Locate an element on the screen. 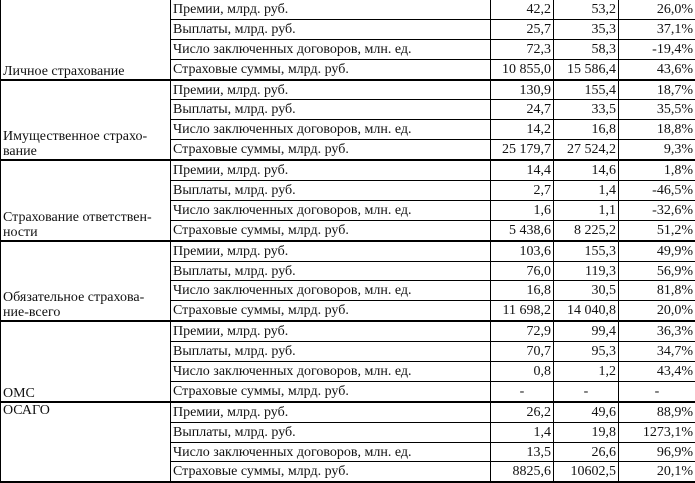 The image size is (695, 483). value-cell: -32,6% is located at coordinates (657, 210).